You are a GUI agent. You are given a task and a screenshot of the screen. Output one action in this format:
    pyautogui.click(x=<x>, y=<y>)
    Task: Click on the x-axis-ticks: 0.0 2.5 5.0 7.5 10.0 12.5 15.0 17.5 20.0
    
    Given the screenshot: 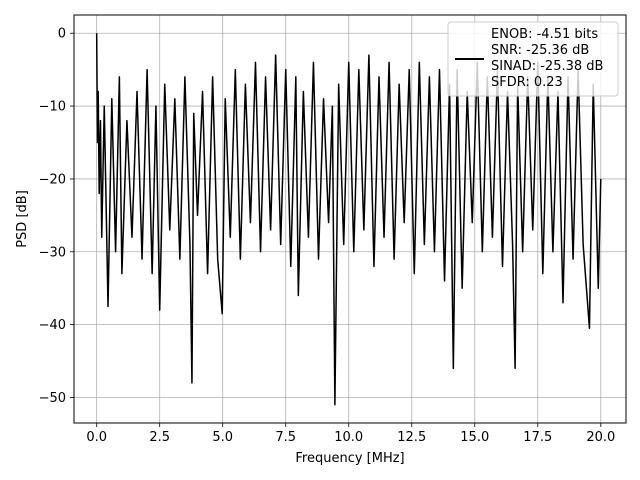 What is the action you would take?
    pyautogui.click(x=350, y=434)
    